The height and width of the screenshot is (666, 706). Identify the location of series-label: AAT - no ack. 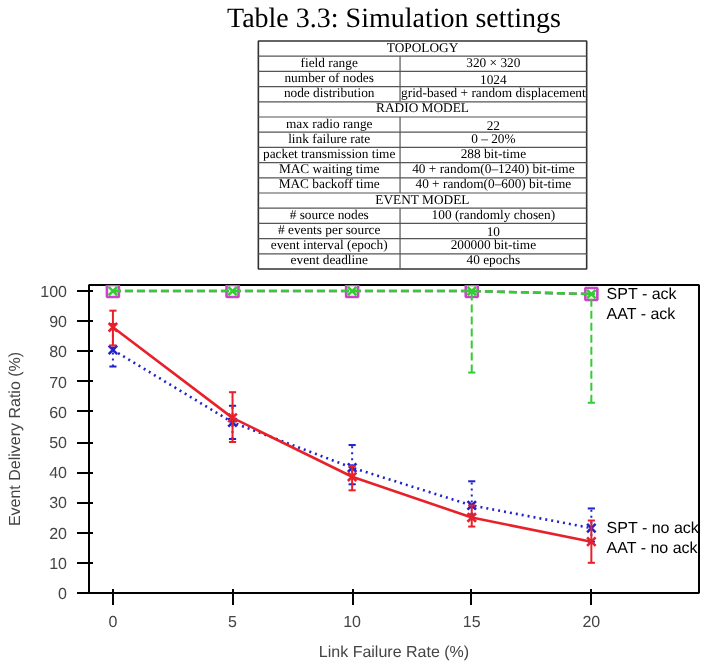
(653, 548).